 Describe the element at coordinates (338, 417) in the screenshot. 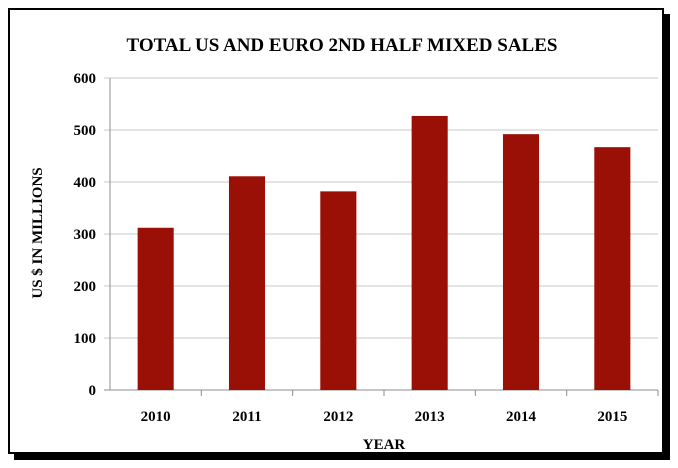

I see `x-tick-label: 2012` at that location.